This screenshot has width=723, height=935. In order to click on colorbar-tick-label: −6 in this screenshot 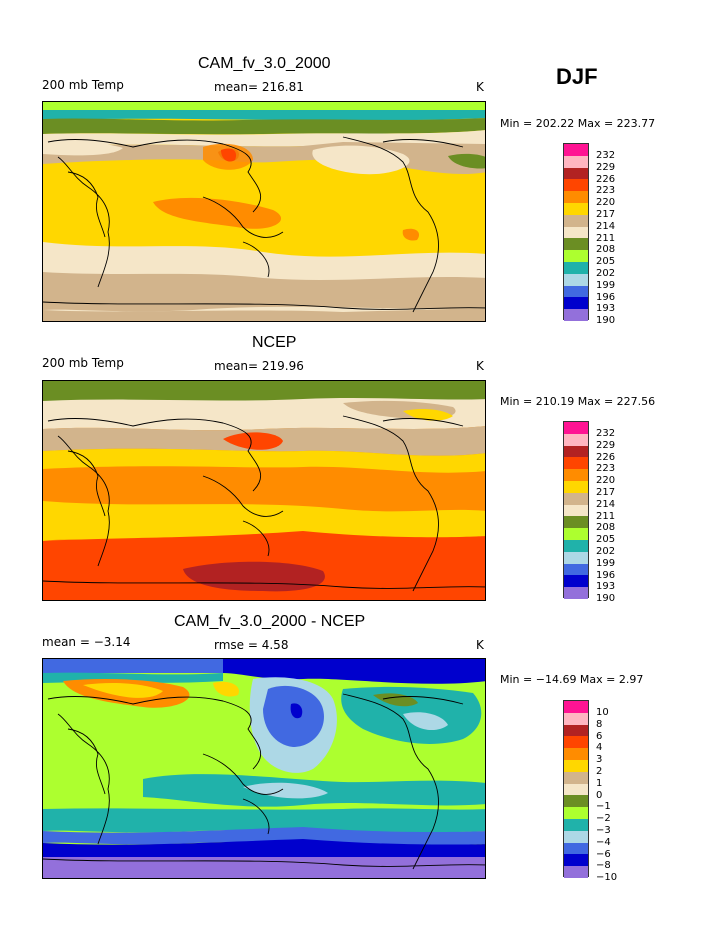, I will do `click(603, 854)`.